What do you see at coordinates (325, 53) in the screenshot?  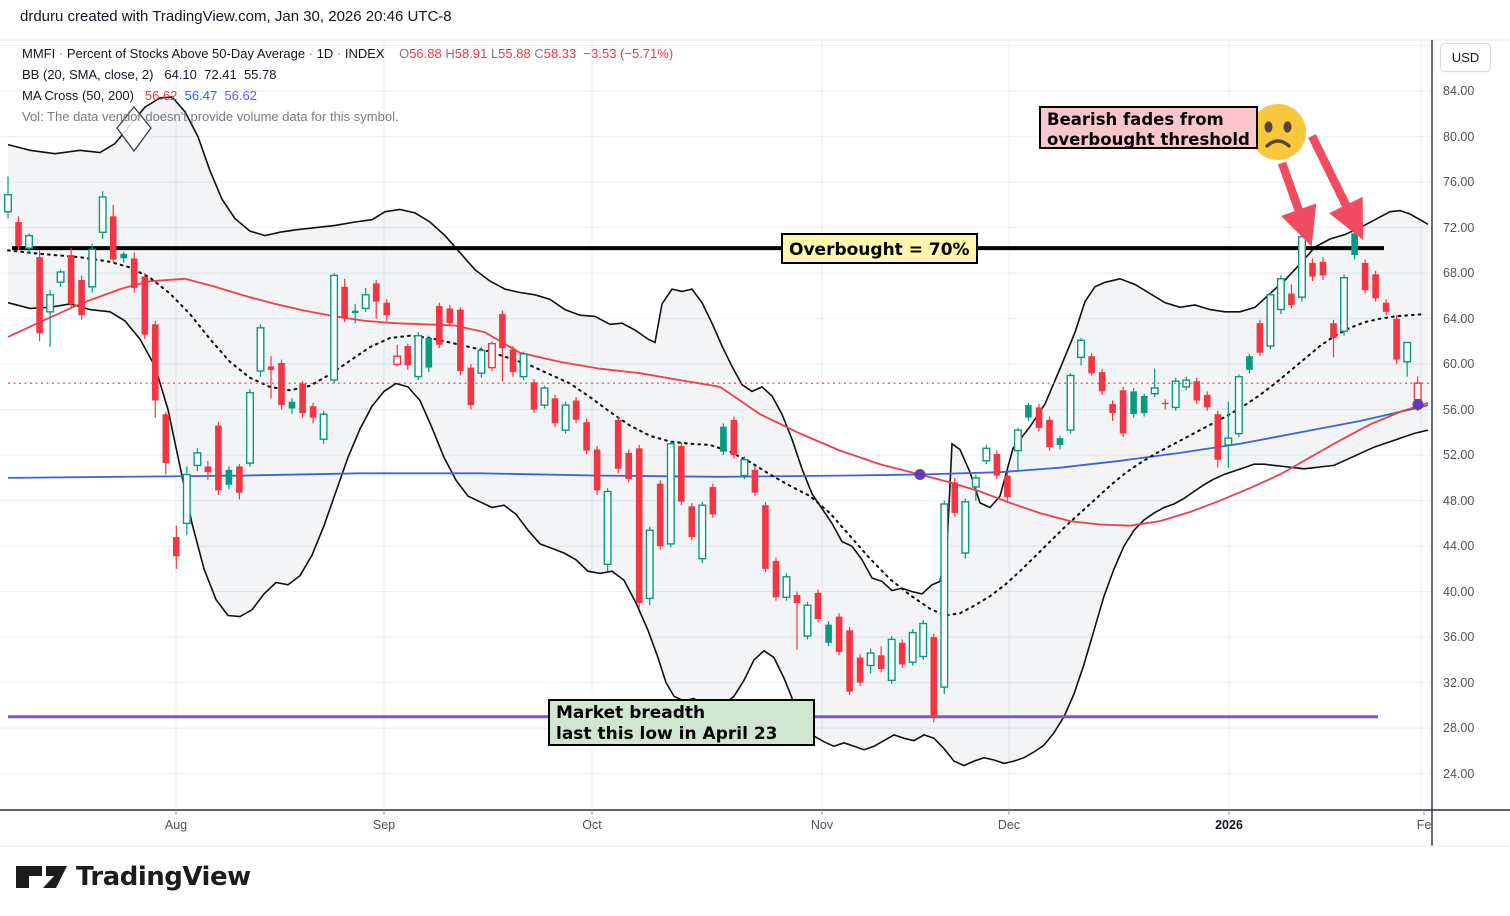 I see `symbol-interval: 1D` at bounding box center [325, 53].